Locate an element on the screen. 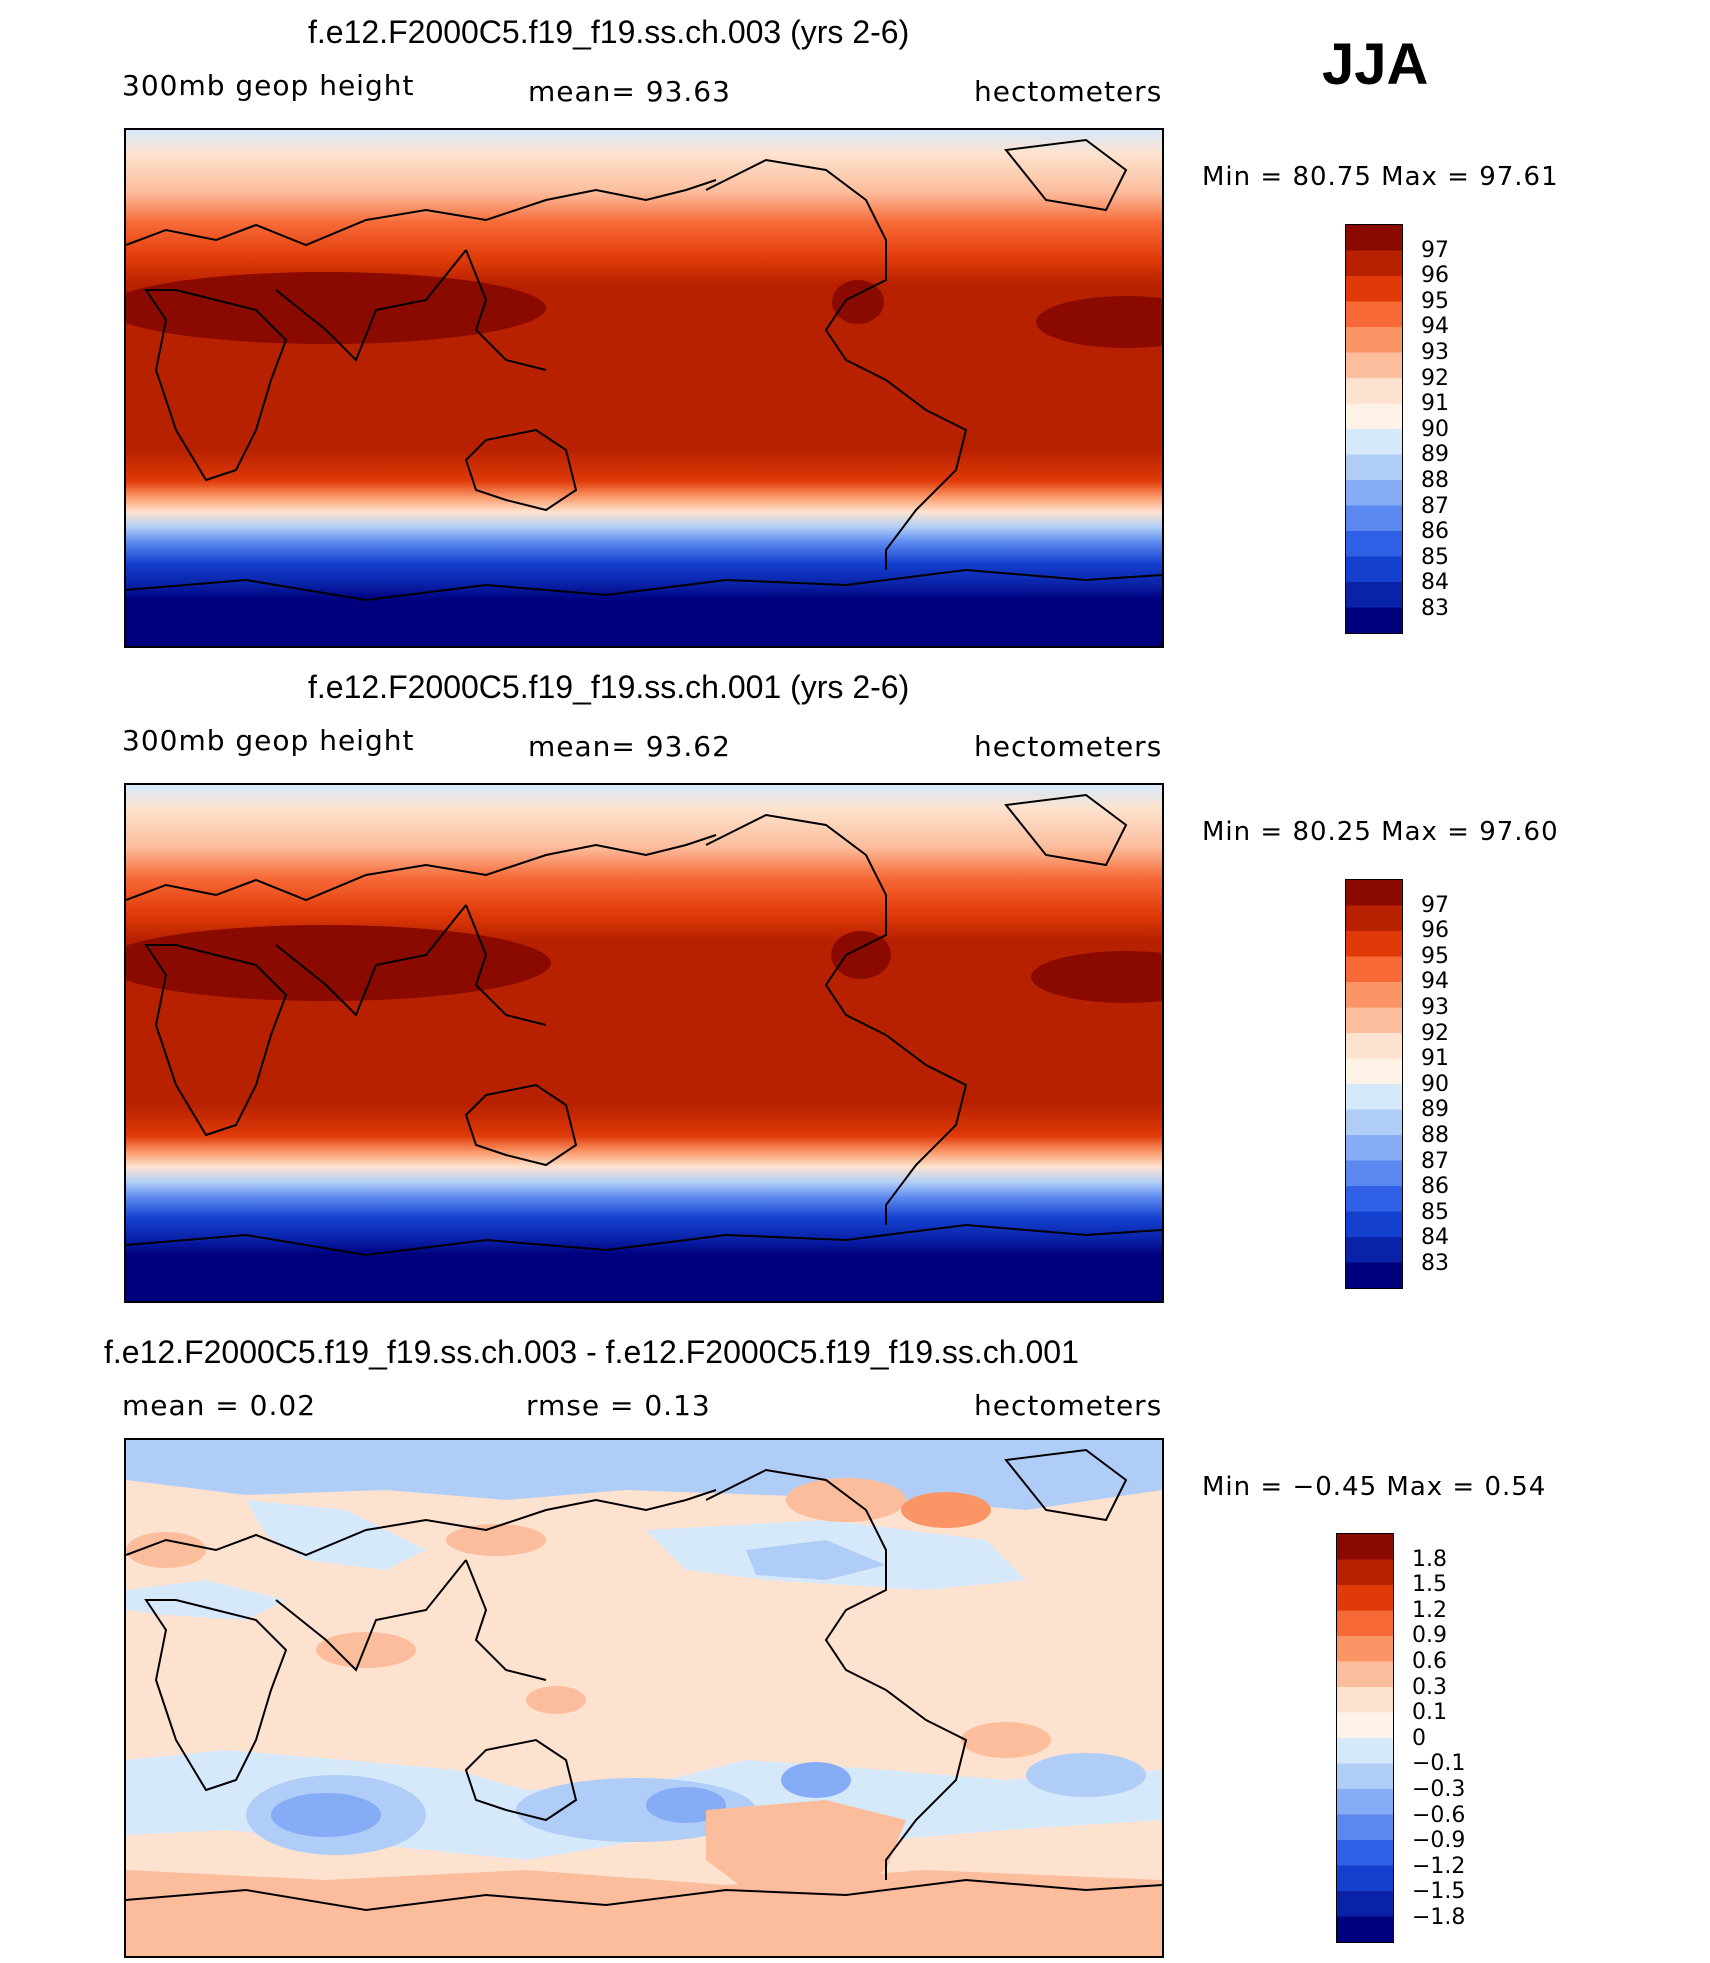  panel2-cbar-label: 92 is located at coordinates (1435, 1033).